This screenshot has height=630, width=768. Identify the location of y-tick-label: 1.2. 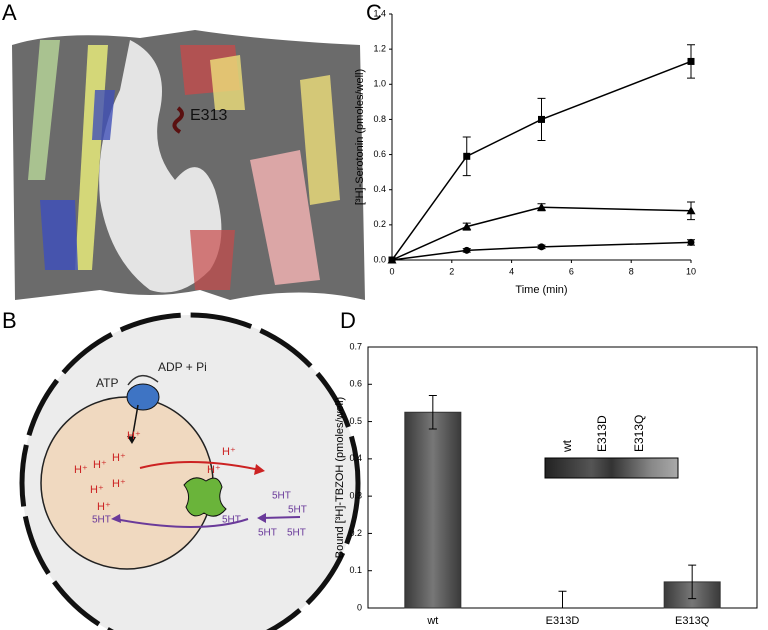
(379, 49).